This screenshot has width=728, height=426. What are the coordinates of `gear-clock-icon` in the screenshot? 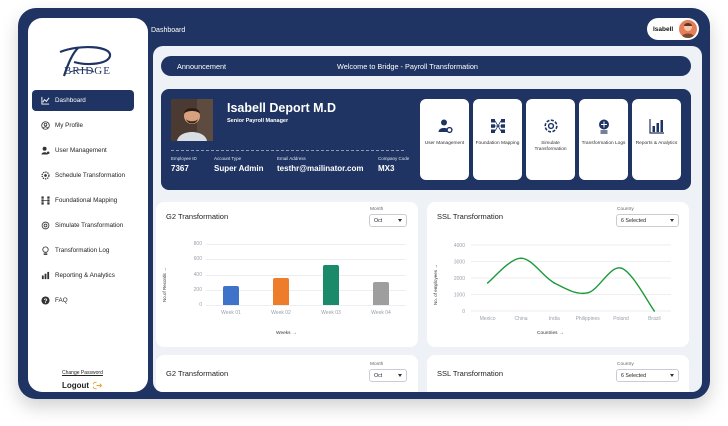 It's located at (45, 176).